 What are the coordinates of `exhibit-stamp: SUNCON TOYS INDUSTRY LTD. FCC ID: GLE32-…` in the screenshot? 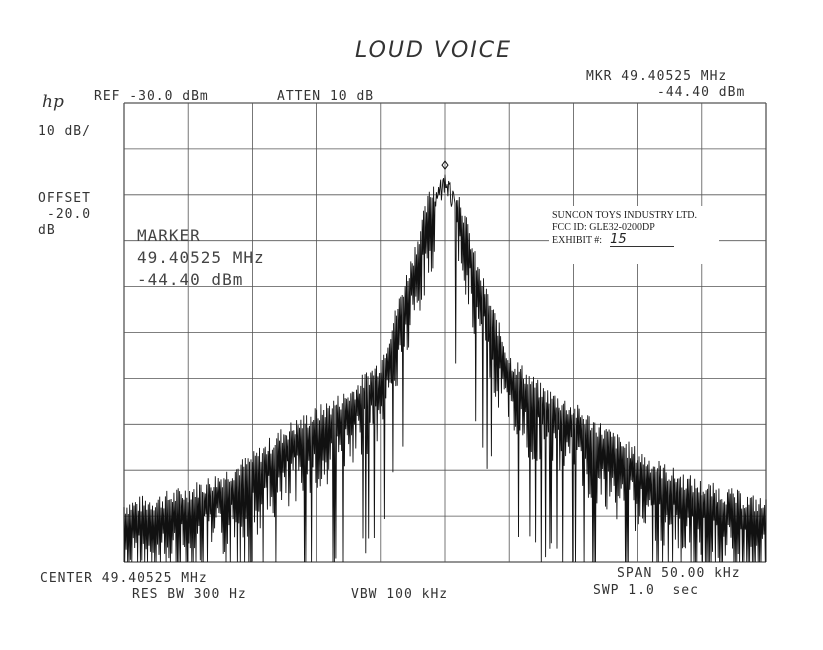 It's located at (634, 235).